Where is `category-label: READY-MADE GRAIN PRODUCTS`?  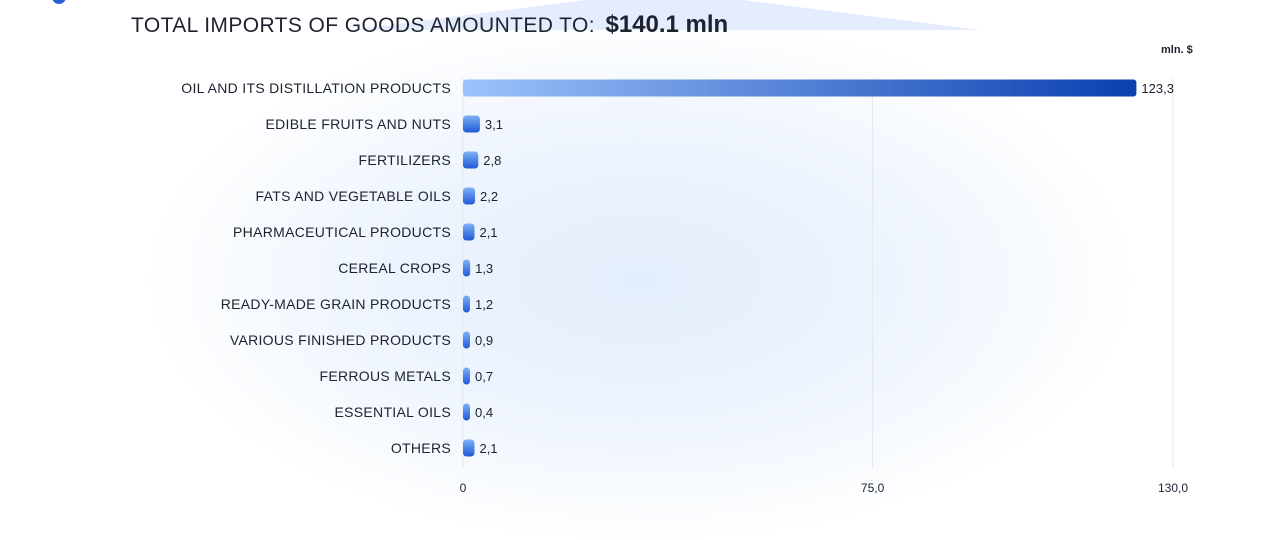 category-label: READY-MADE GRAIN PRODUCTS is located at coordinates (336, 304).